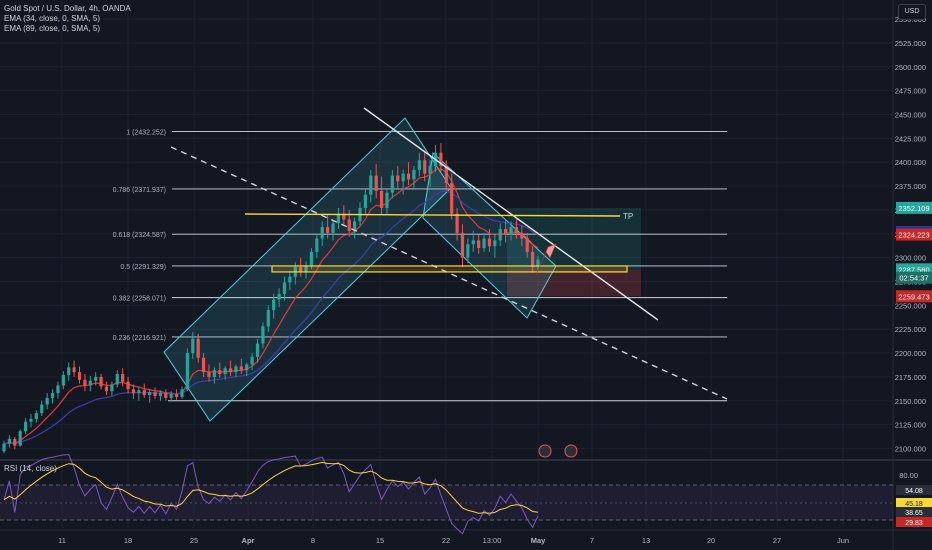 The image size is (932, 550). Describe the element at coordinates (139, 235) in the screenshot. I see `fib-label: 0.618 (2324.587)` at that location.